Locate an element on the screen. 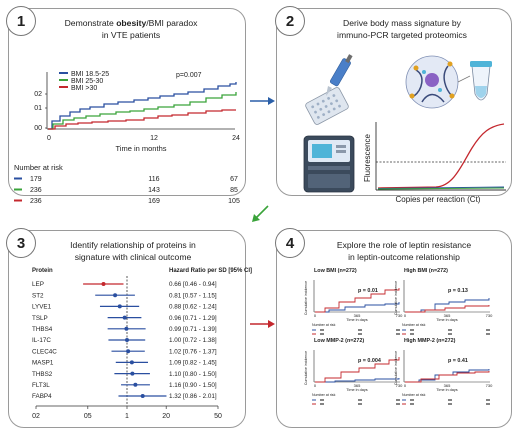 The image size is (520, 436). forest-hr-label: 1.16 [0.90 - 1.50] is located at coordinates (193, 385).